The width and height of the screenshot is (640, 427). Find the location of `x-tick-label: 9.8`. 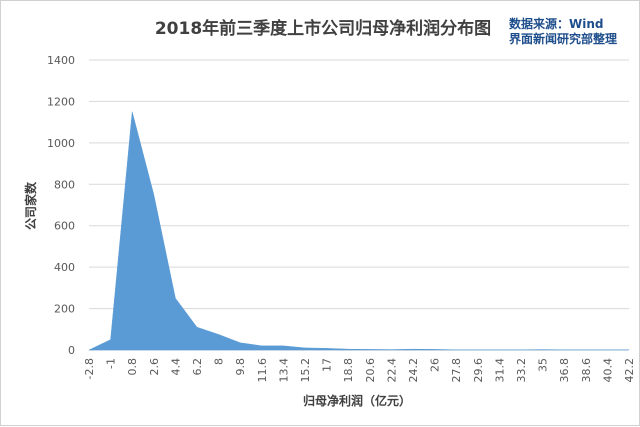

x-tick-label: 9.8 is located at coordinates (240, 367).